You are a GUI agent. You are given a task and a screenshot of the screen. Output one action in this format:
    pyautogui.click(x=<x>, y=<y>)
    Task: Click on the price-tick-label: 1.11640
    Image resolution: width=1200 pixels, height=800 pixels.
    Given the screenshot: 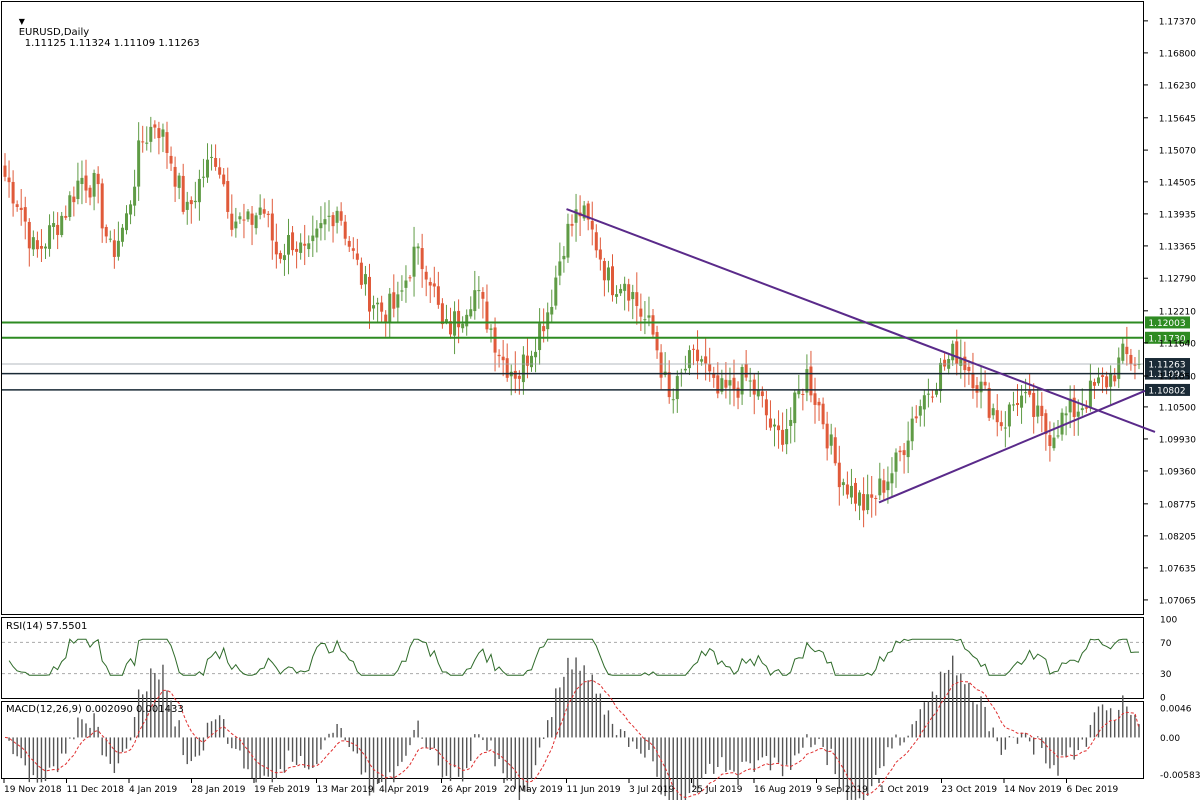 What is the action you would take?
    pyautogui.click(x=1177, y=344)
    